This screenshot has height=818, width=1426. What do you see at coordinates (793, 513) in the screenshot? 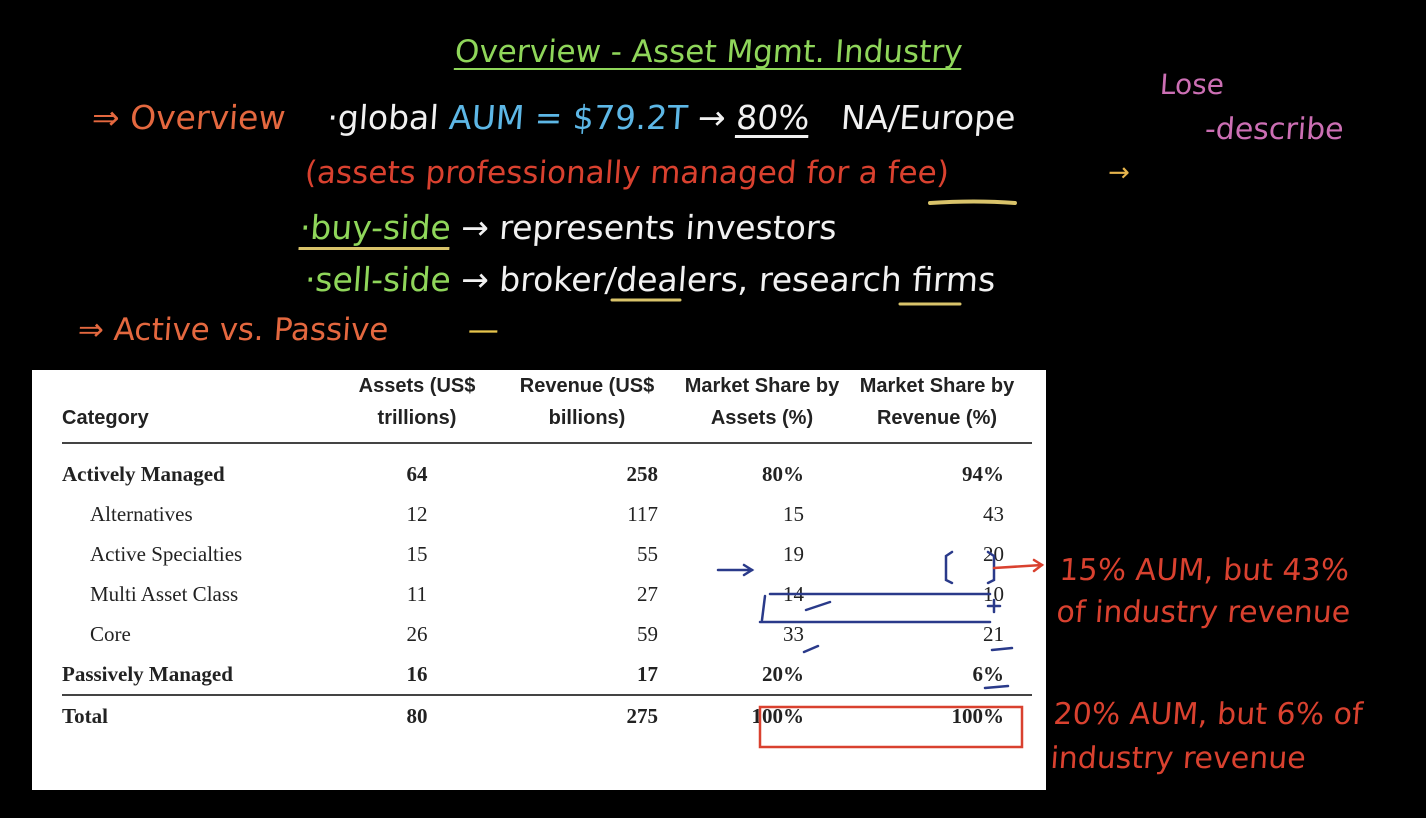
I see `share-assets-cell: 15` at bounding box center [793, 513].